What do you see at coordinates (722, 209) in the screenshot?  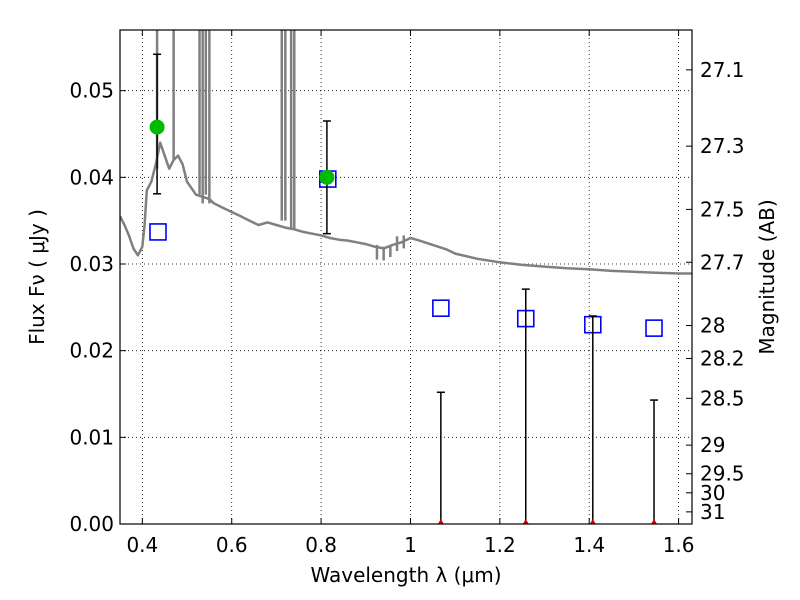 I see `magnitude-tick-label: 27.5` at bounding box center [722, 209].